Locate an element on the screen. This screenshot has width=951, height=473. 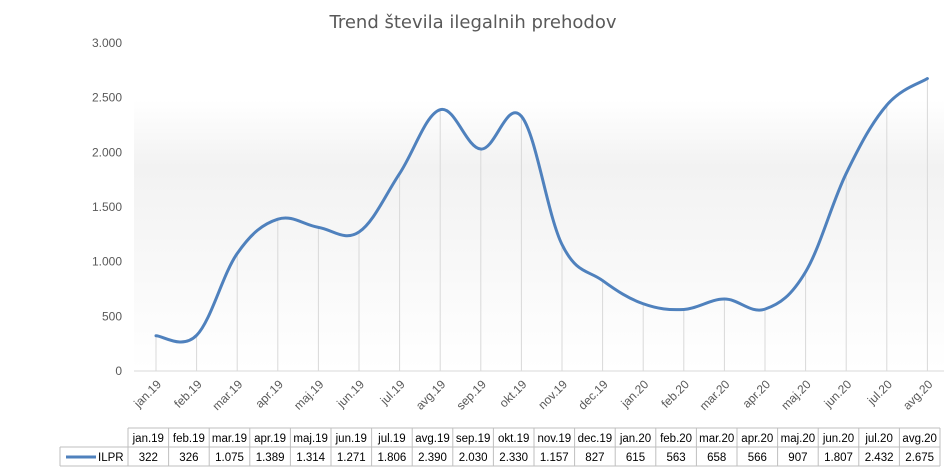
table-header-cell: okt.19 is located at coordinates (513, 439).